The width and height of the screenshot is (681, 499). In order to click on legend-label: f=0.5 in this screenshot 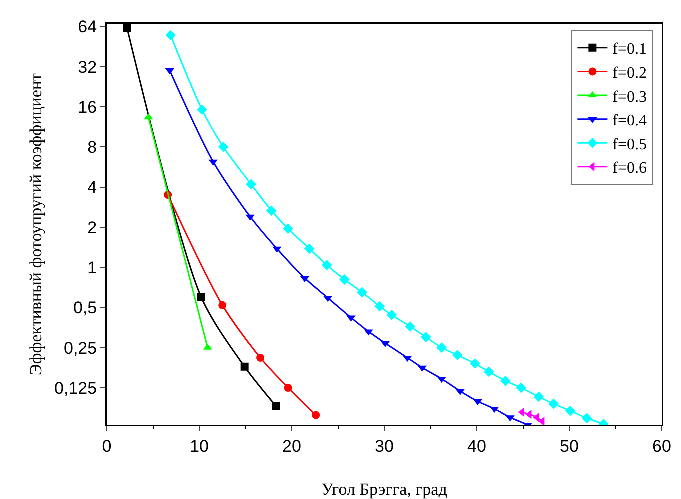, I will do `click(630, 145)`.